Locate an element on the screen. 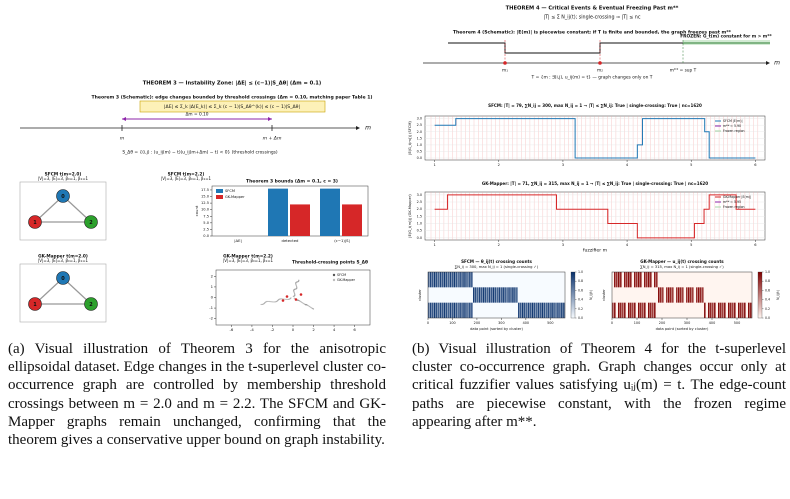  node-label: 2 is located at coordinates (91, 305).